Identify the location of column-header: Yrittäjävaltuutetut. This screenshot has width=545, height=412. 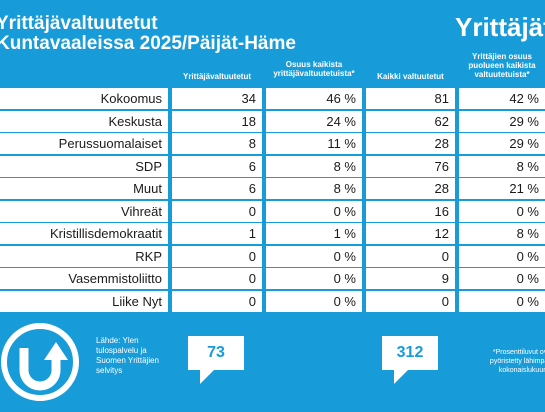
(216, 76).